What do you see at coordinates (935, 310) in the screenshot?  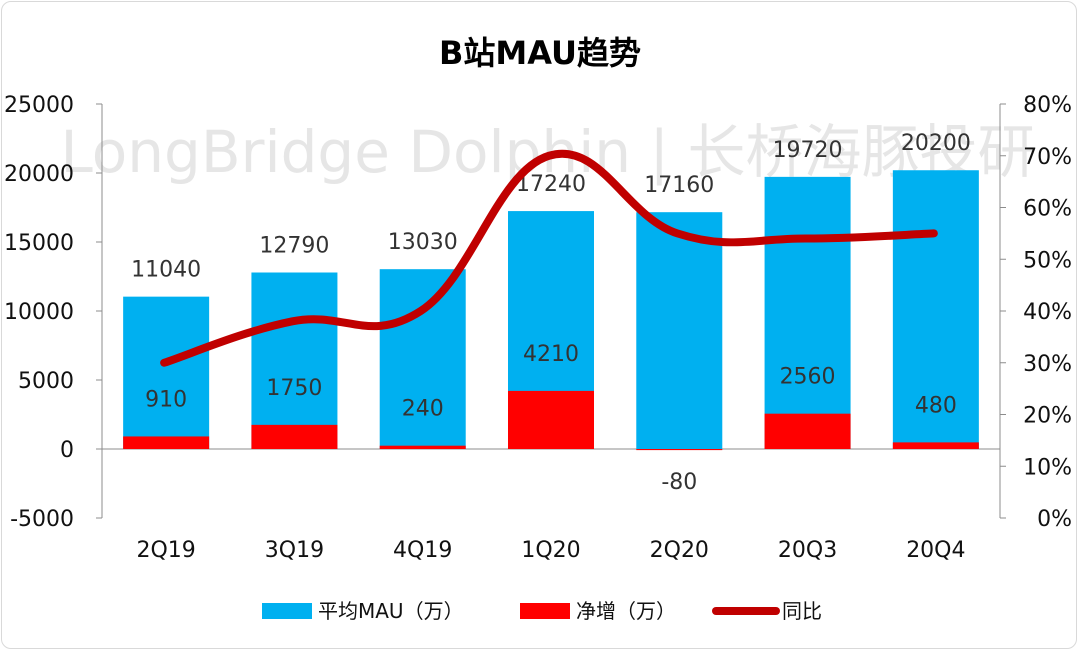 I see `bar-mau-20q4` at bounding box center [935, 310].